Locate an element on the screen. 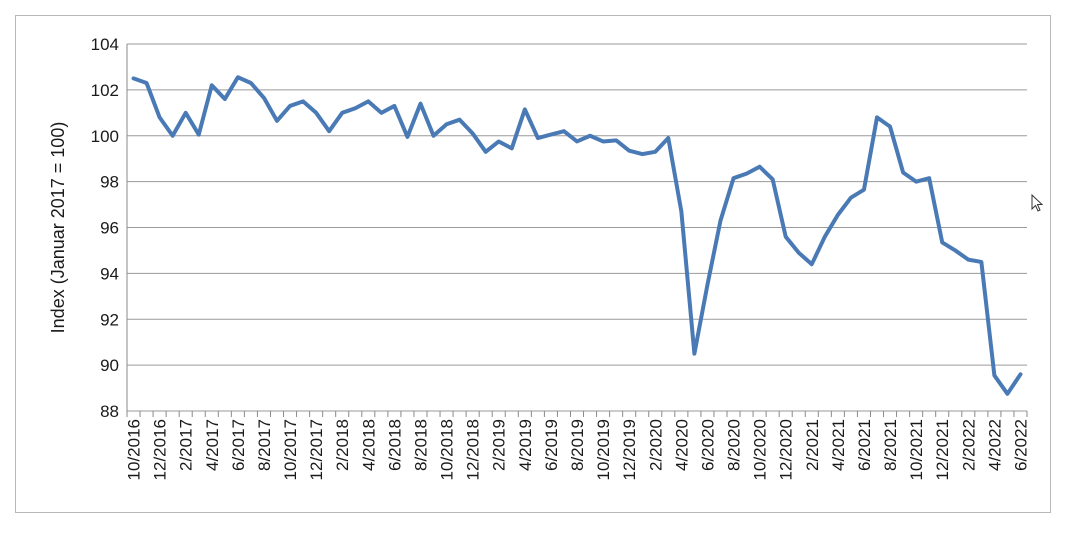 The height and width of the screenshot is (536, 1079). x-tick-label: 6/2022 is located at coordinates (1020, 445).